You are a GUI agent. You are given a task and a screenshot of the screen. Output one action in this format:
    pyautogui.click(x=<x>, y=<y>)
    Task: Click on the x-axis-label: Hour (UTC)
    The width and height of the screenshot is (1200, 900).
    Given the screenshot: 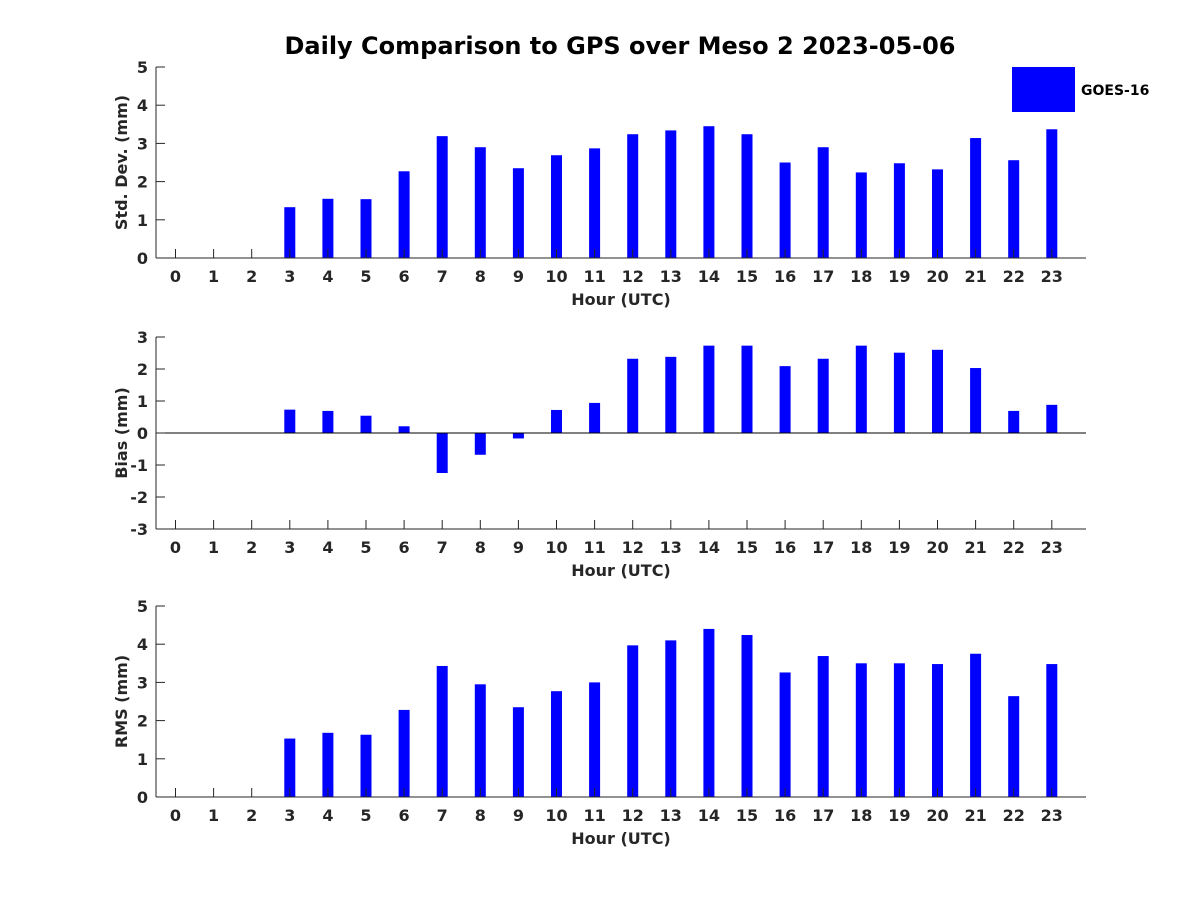 What is the action you would take?
    pyautogui.click(x=621, y=838)
    